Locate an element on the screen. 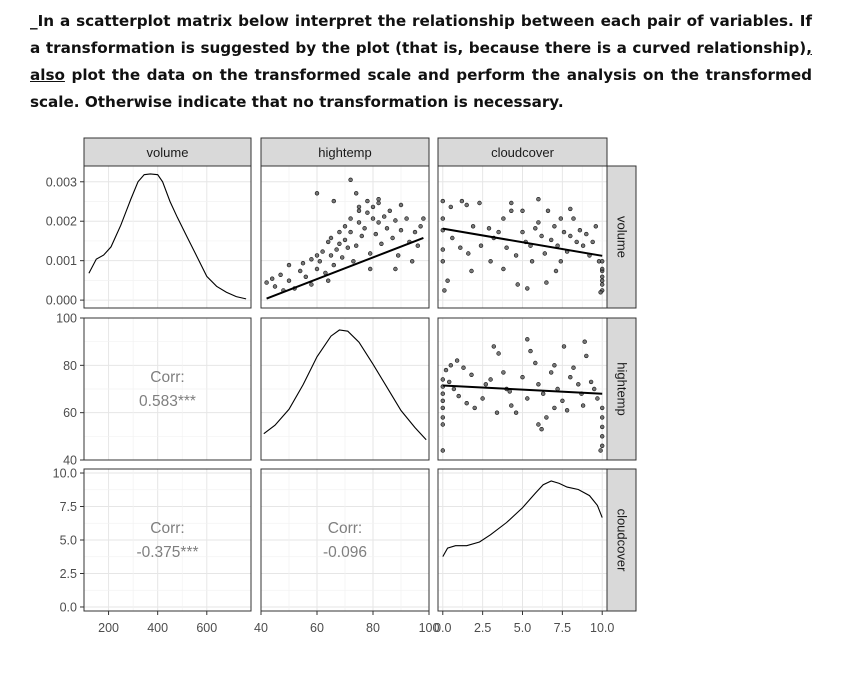 Image resolution: width=852 pixels, height=696 pixels. panel-hightemp-volume is located at coordinates (167, 389).